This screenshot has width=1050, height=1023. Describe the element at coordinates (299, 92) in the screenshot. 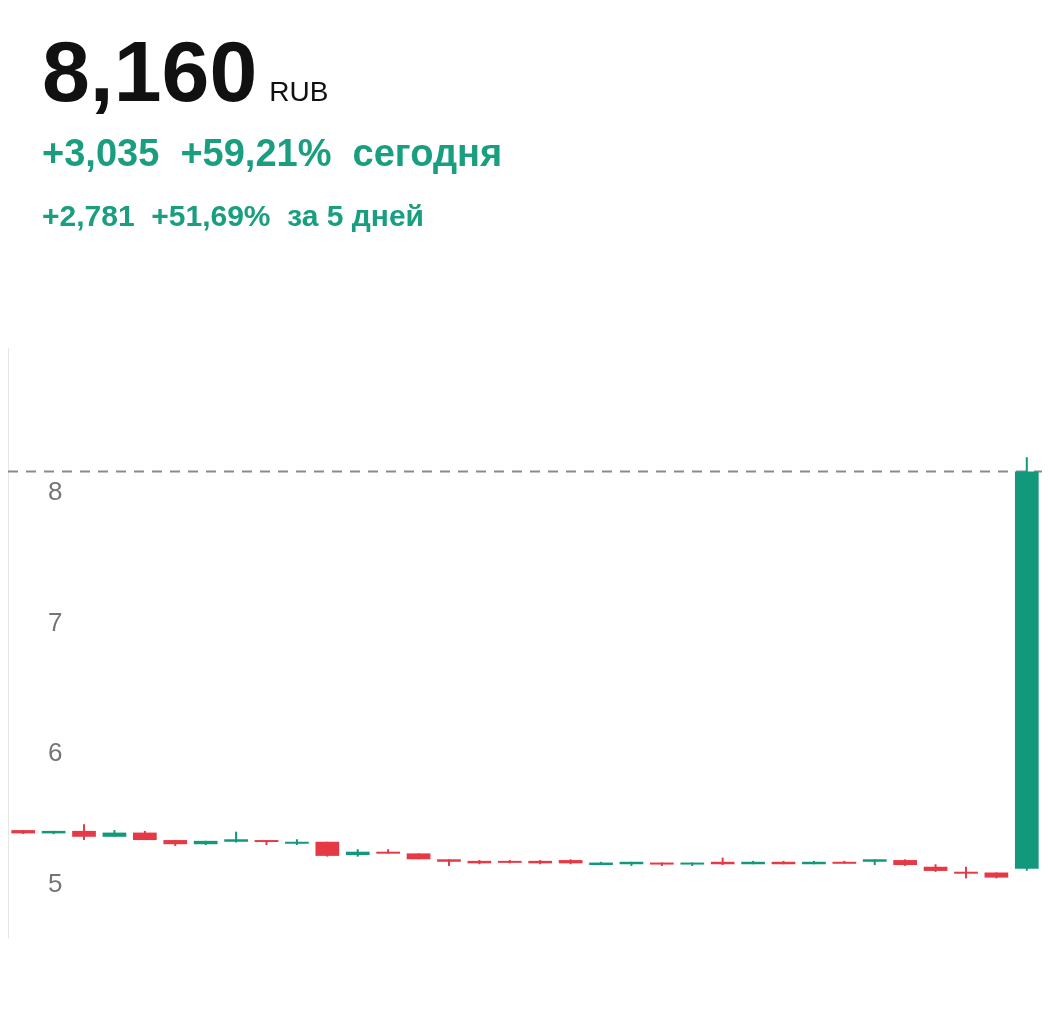

I see `chart-subtitle: RUB` at that location.